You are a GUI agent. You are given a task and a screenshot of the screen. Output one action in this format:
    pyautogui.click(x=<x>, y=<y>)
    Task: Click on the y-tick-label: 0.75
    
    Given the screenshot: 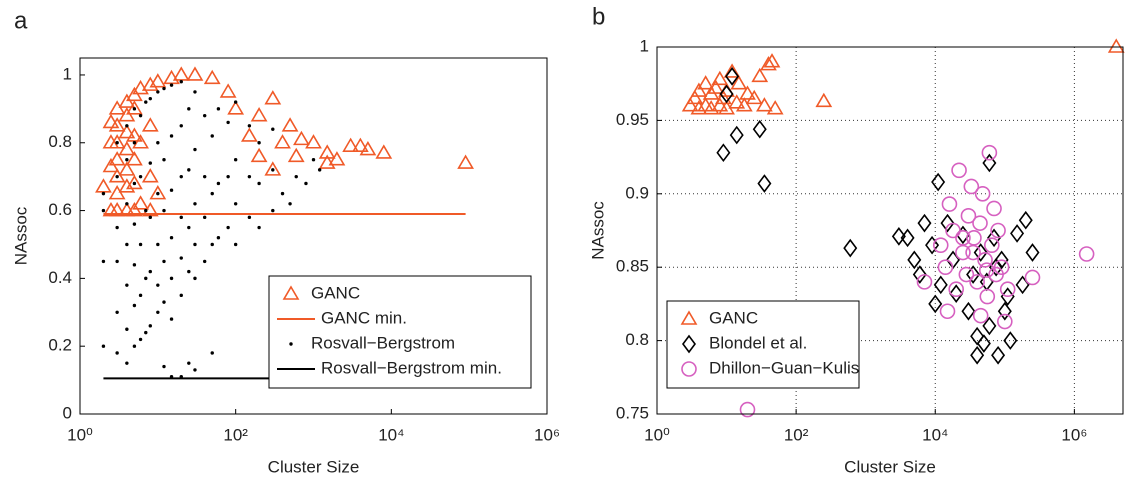 What is the action you would take?
    pyautogui.click(x=632, y=412)
    